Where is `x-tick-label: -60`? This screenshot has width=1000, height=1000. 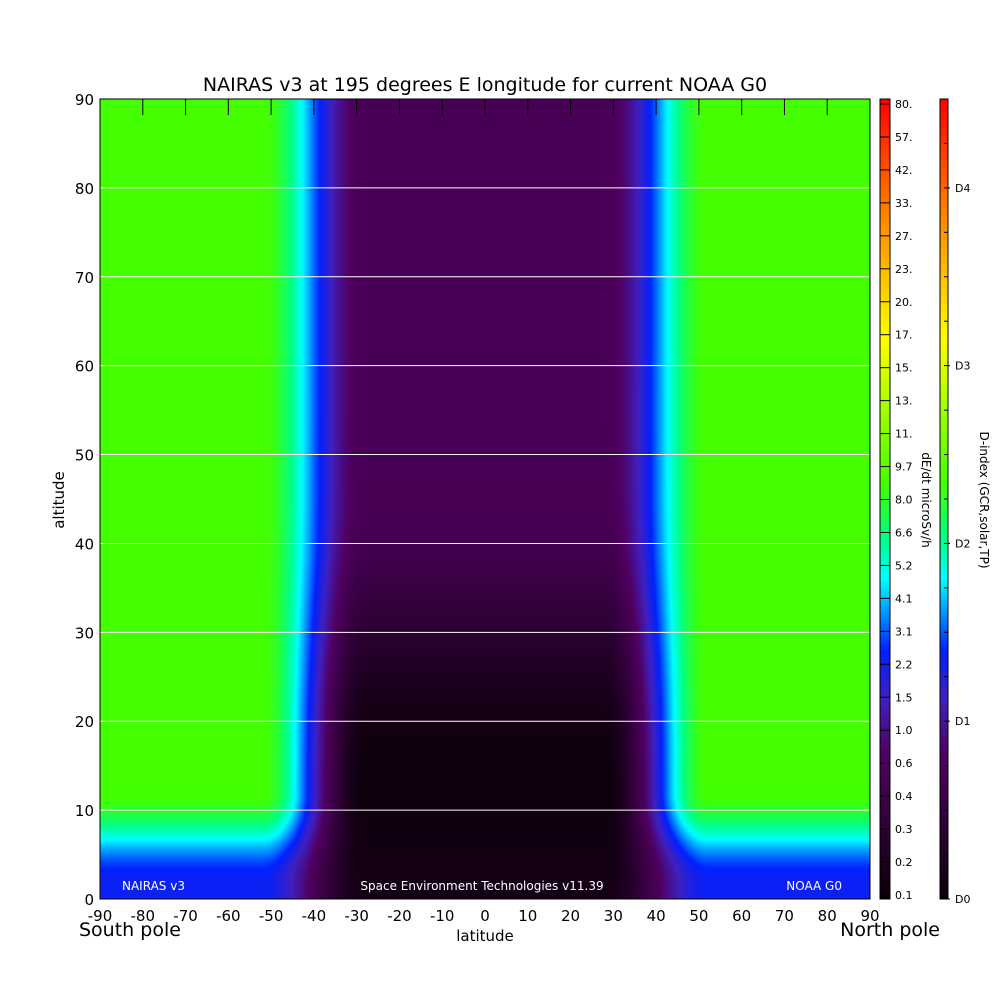
x-tick-label: -60 is located at coordinates (228, 916).